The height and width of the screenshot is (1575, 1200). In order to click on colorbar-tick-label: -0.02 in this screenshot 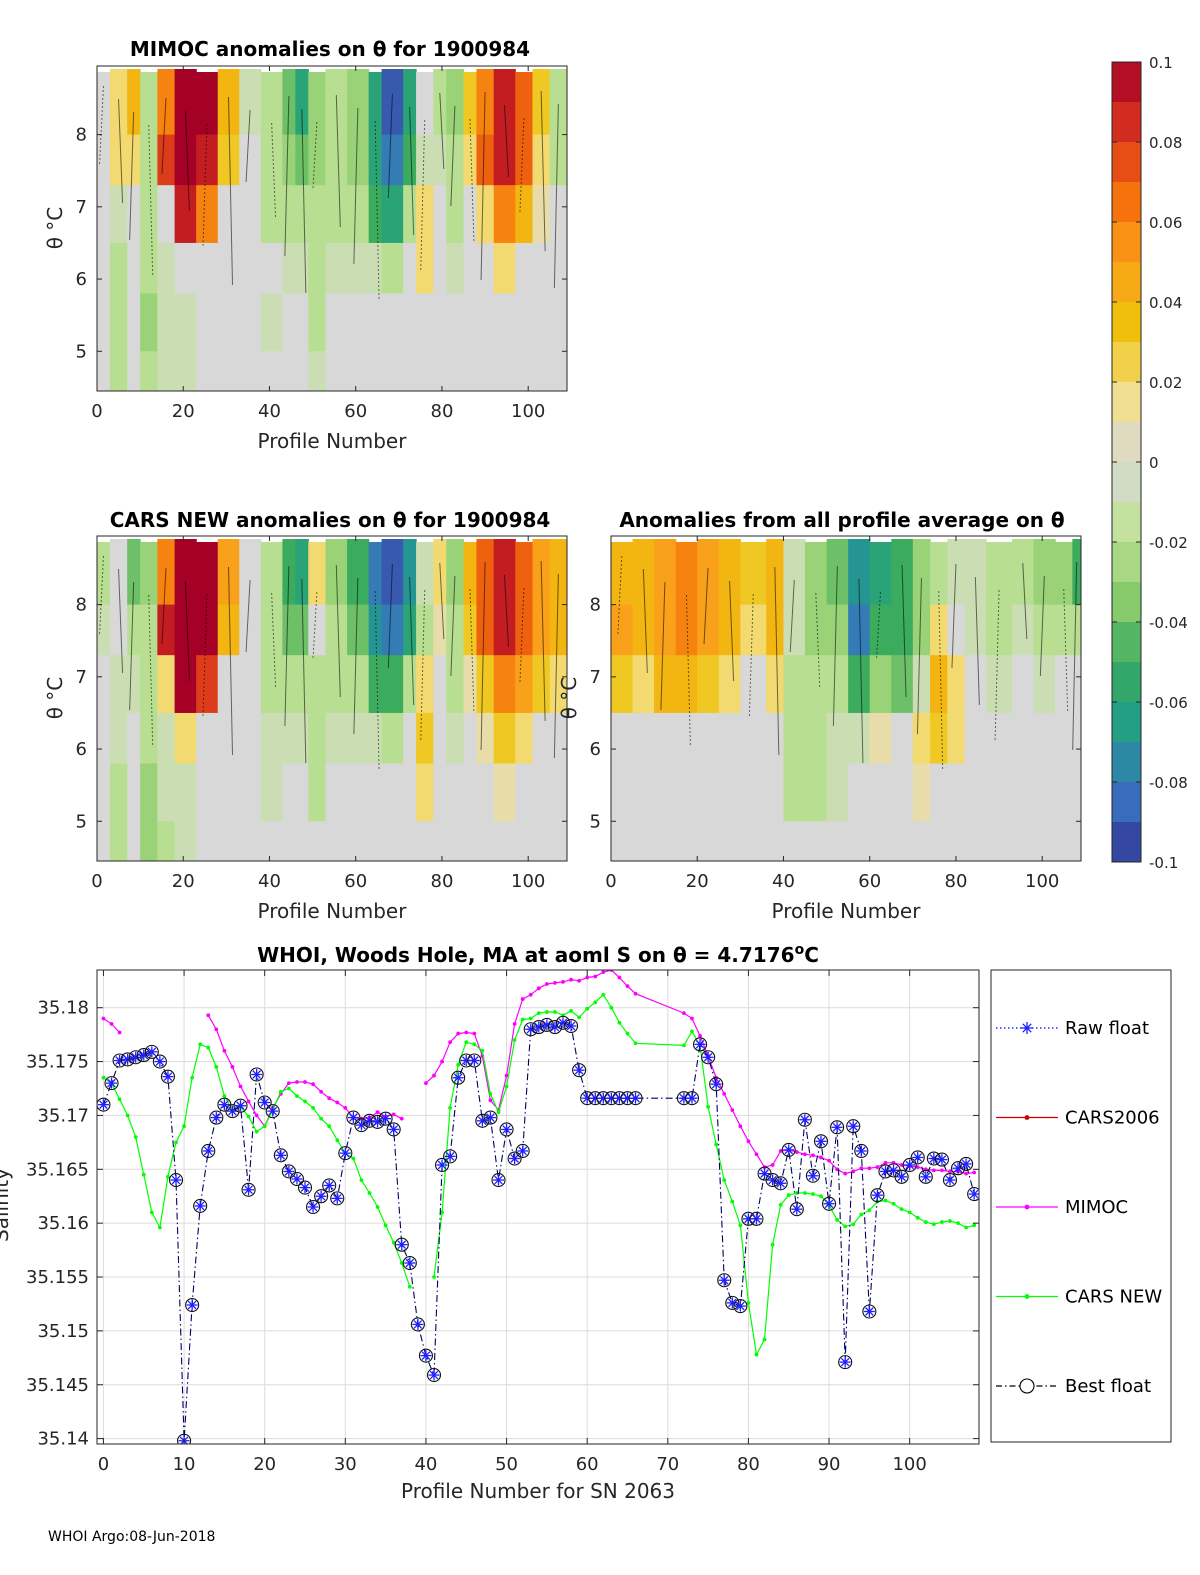, I will do `click(1168, 543)`.